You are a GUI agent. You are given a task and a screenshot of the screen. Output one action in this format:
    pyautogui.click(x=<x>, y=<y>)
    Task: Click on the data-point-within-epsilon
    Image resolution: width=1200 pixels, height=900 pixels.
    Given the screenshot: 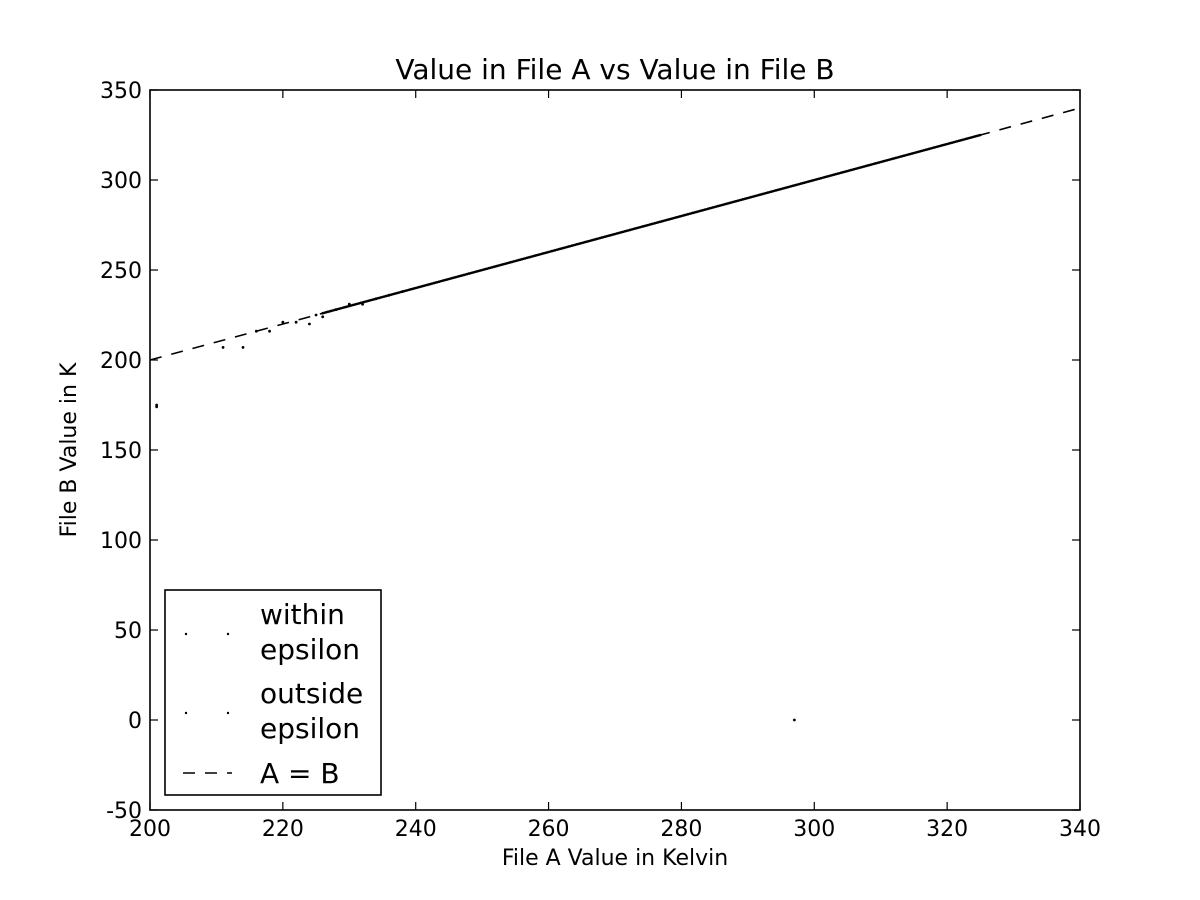 What is the action you would take?
    pyautogui.click(x=980, y=135)
    